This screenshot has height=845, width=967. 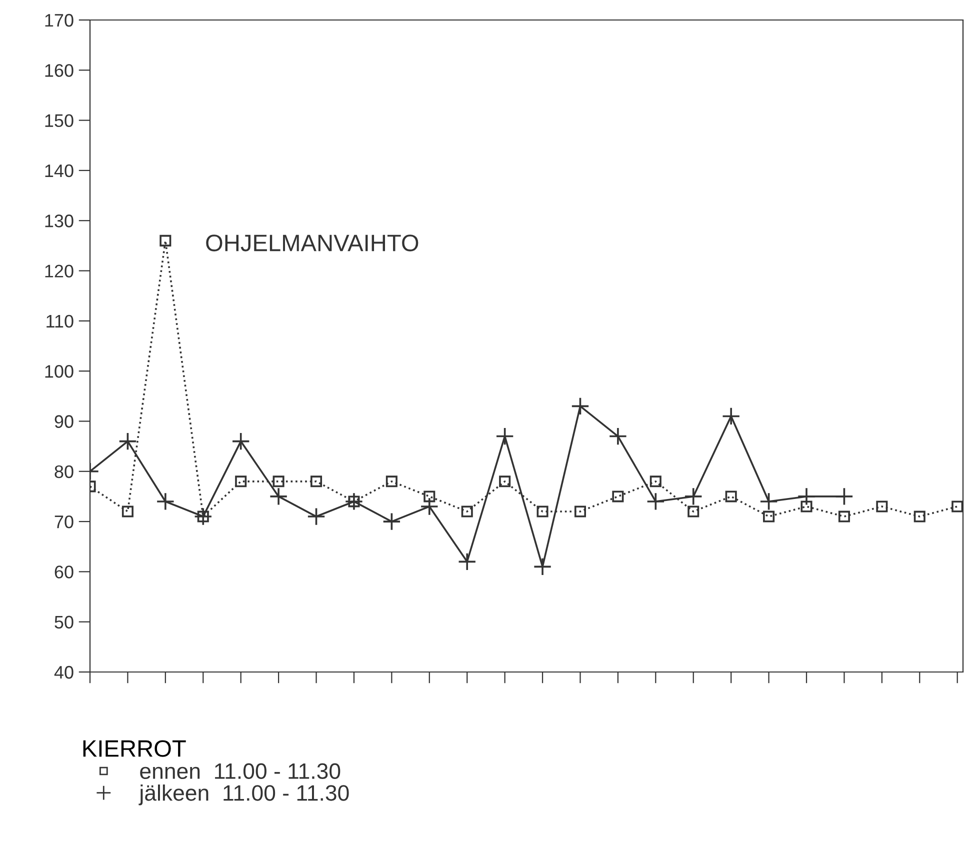 What do you see at coordinates (59, 20) in the screenshot?
I see `y-tick-label: 170` at bounding box center [59, 20].